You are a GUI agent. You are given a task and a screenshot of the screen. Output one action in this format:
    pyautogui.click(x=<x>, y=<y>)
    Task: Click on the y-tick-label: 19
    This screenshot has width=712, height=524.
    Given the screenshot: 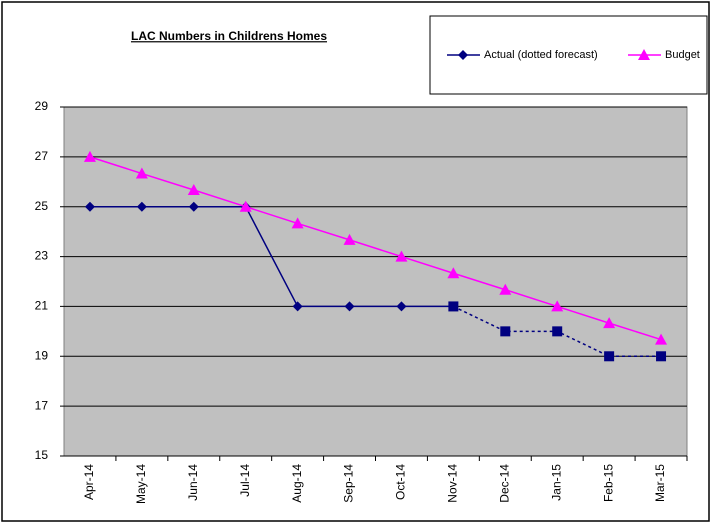 What is the action you would take?
    pyautogui.click(x=42, y=355)
    